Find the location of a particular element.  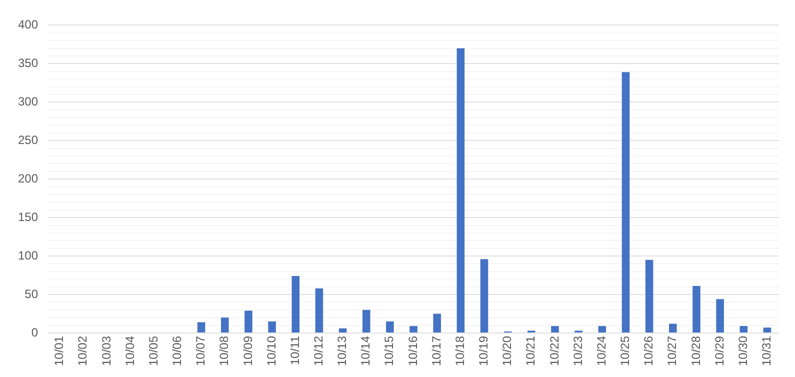

x-tick-label: 10/18 is located at coordinates (459, 351).